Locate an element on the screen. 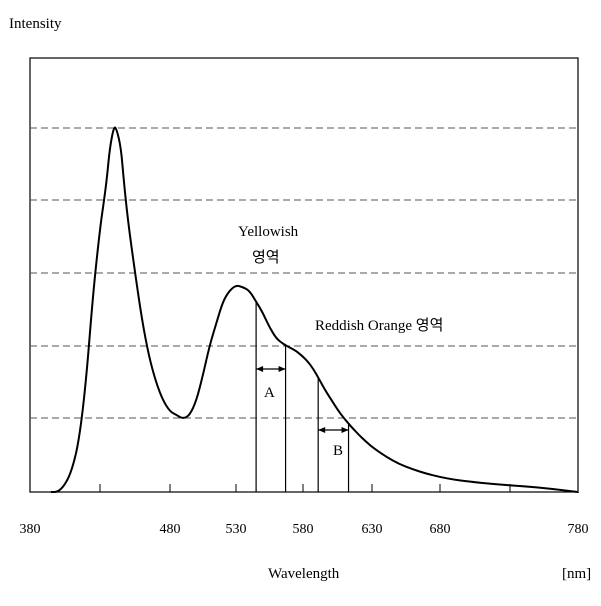 This screenshot has height=606, width=601. x-tick-label: 480 is located at coordinates (170, 529).